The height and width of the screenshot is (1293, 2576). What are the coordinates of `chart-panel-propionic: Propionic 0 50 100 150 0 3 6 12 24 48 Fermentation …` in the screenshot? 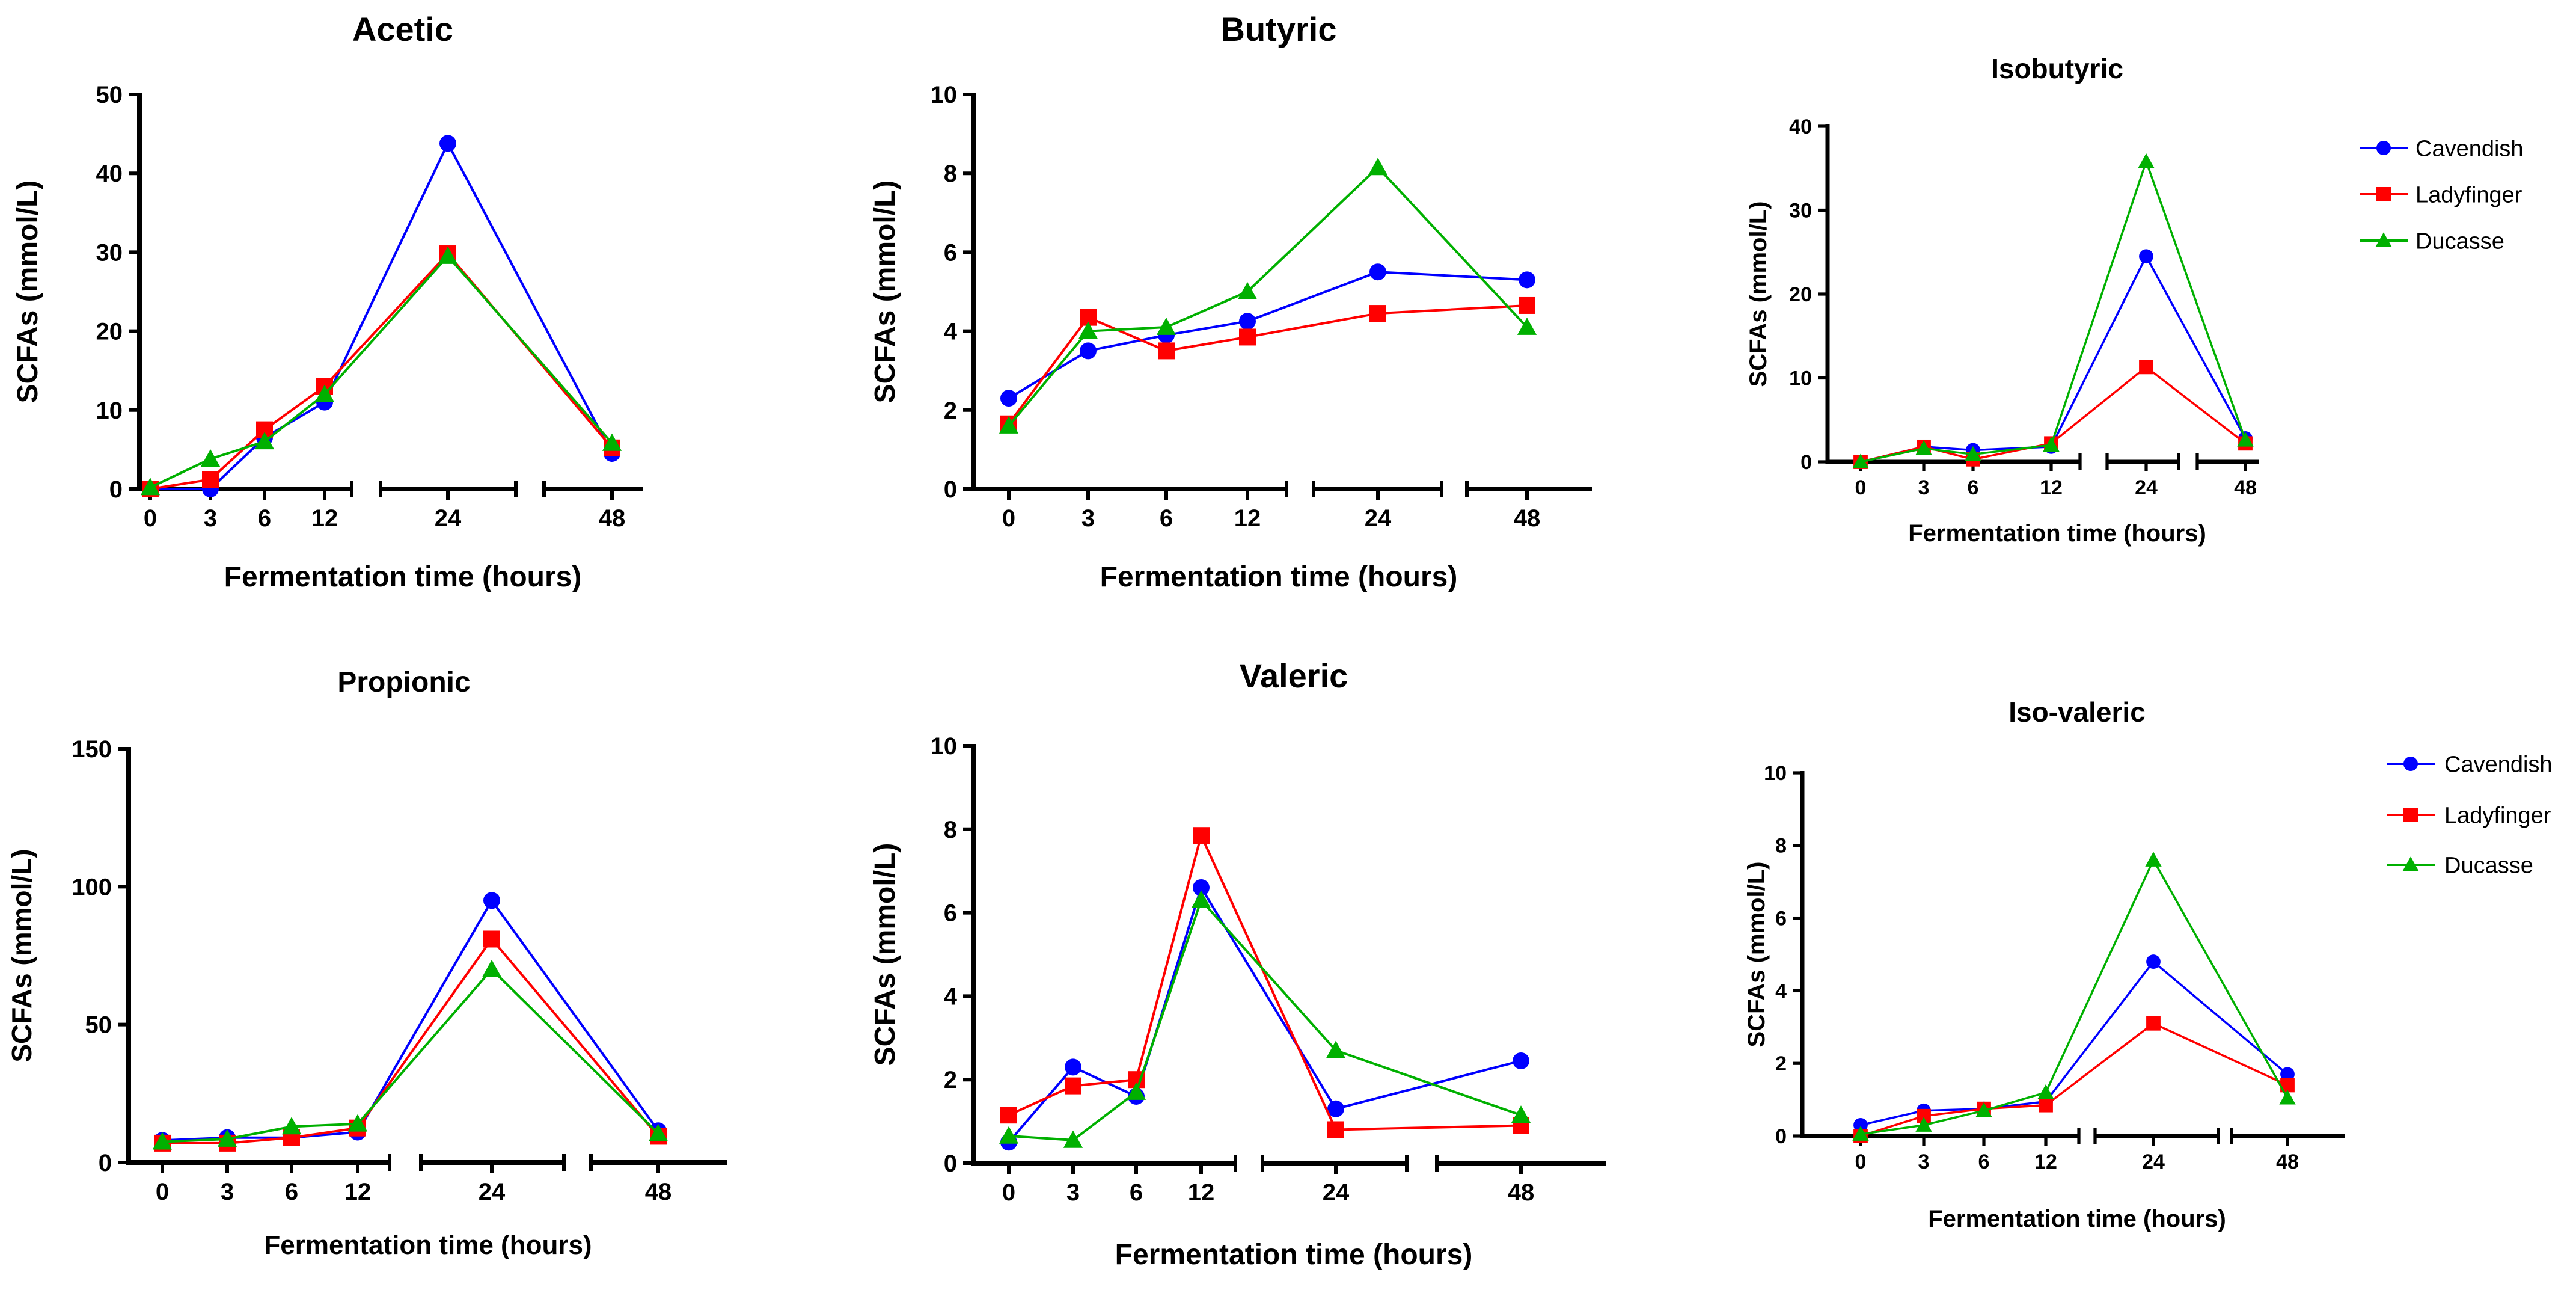 It's located at (366, 963).